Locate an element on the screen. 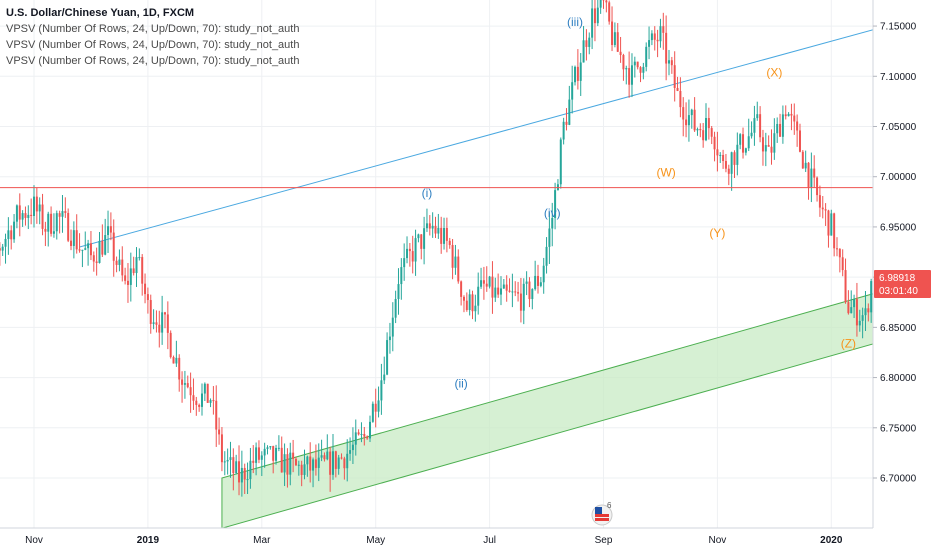 Image resolution: width=932 pixels, height=550 pixels. x-tick-label: 2020 is located at coordinates (831, 540).